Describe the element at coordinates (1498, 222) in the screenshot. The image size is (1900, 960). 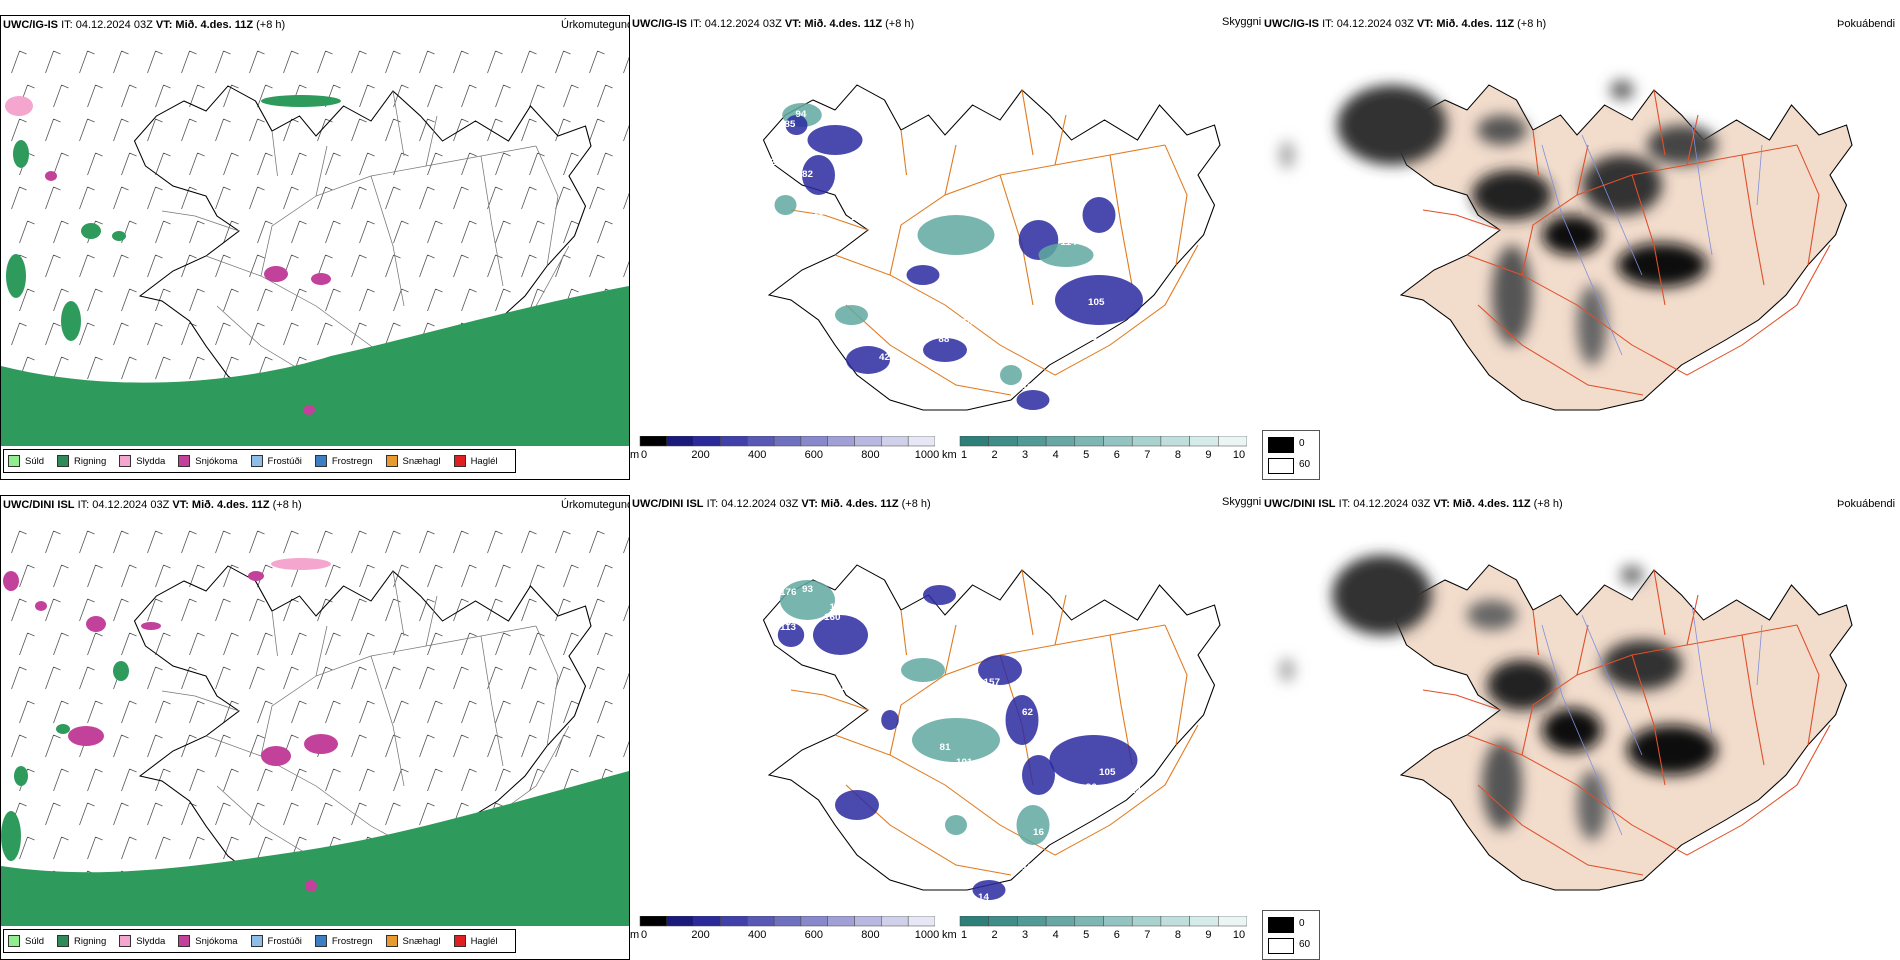
I see `fog-fields` at that location.